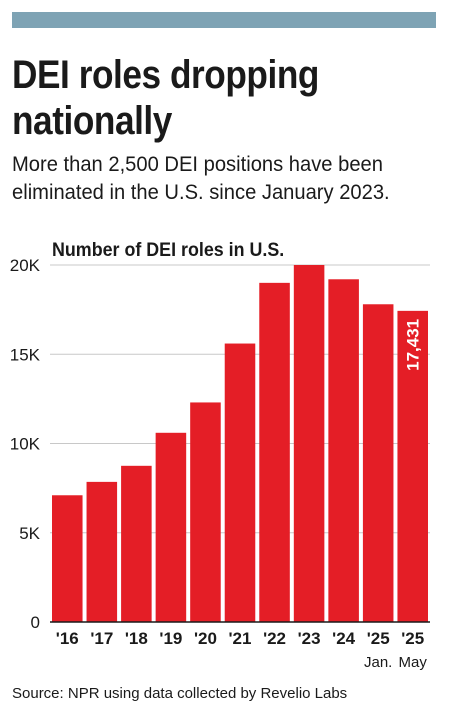 This screenshot has height=718, width=450. I want to click on x-tick-label: '21, so click(240, 638).